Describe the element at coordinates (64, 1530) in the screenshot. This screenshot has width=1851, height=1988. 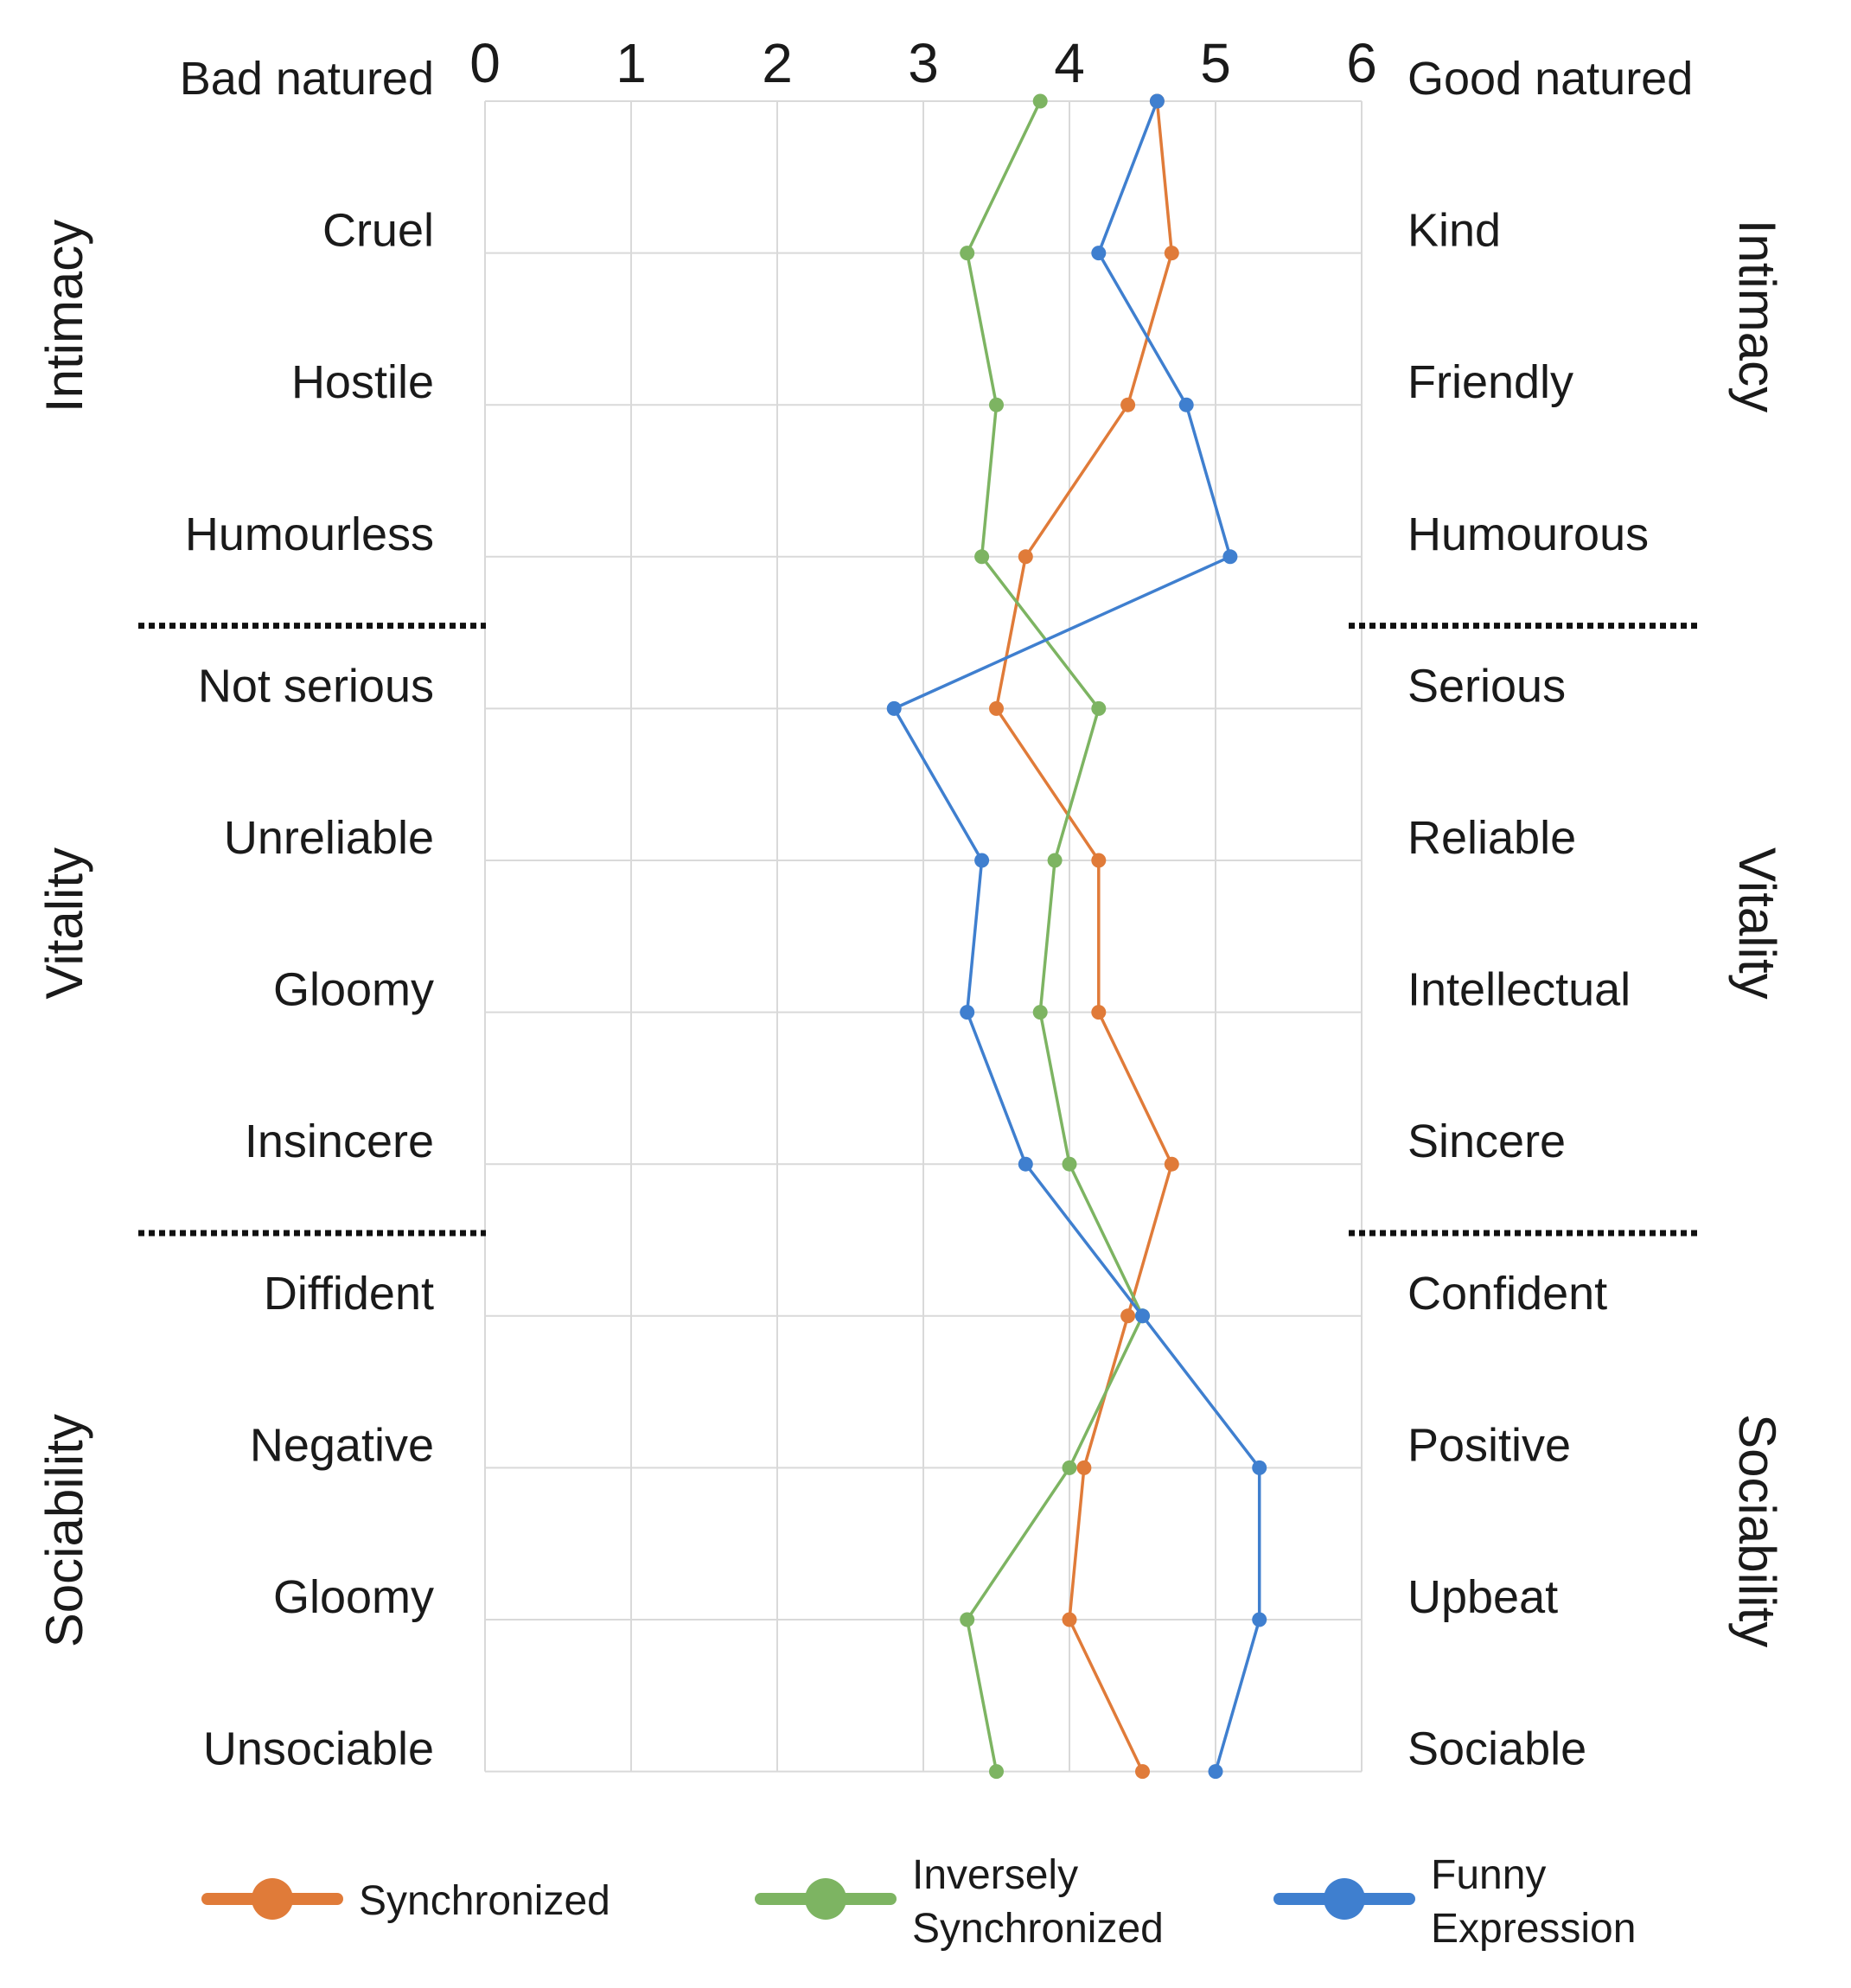
I see `group-label-left: Sociability` at that location.